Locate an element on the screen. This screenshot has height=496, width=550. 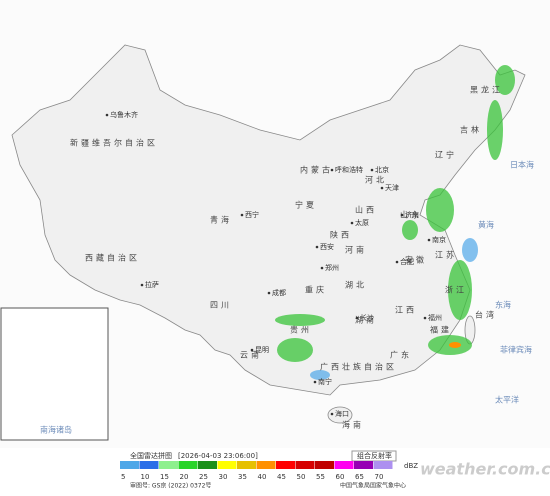
region-label: 黑龙江 is located at coordinates (486, 90).